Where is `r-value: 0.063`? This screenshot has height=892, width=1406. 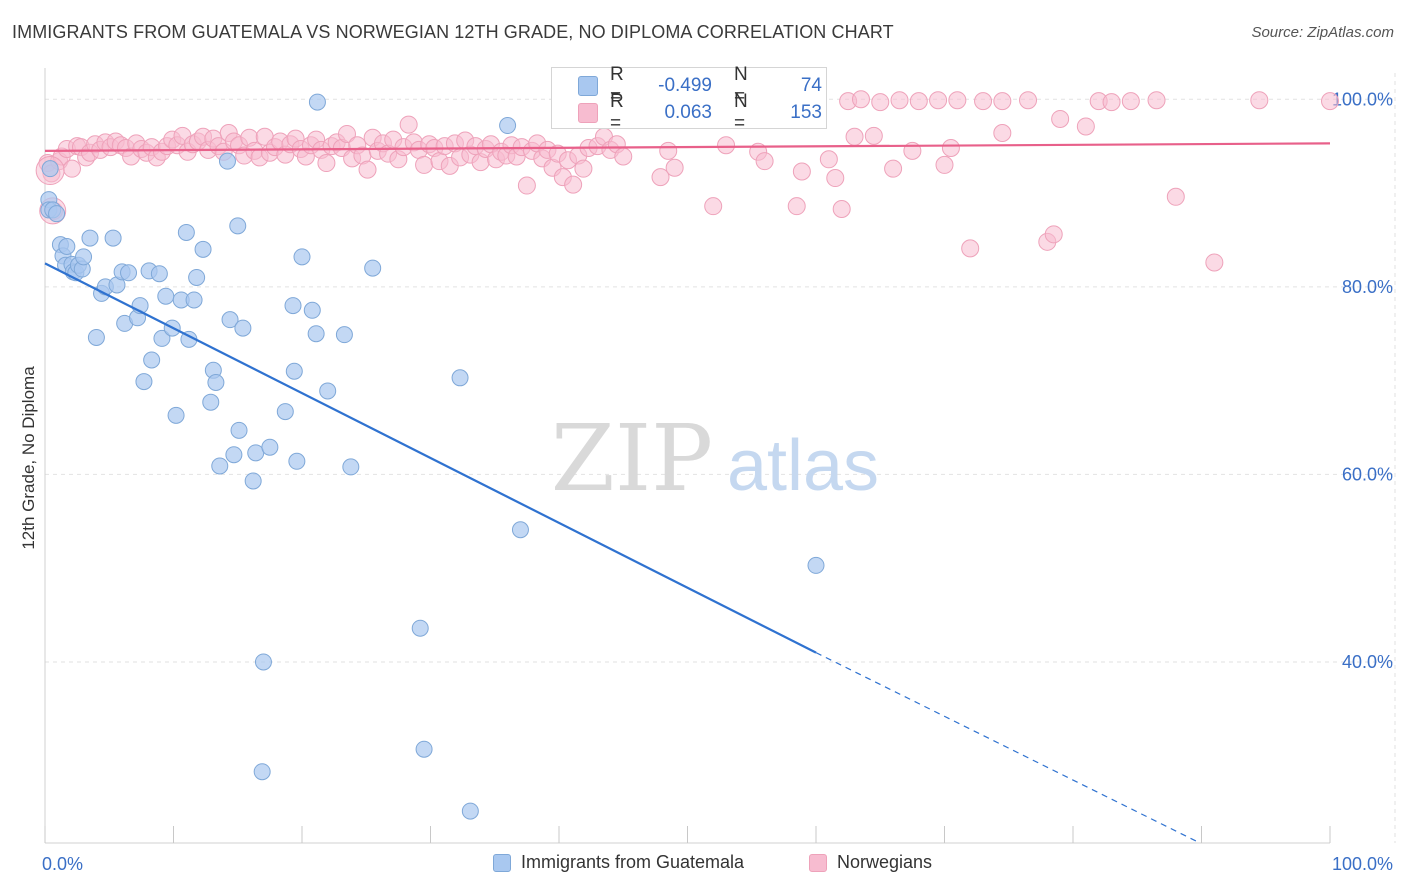
r-value: 0.063 is located at coordinates (688, 112).